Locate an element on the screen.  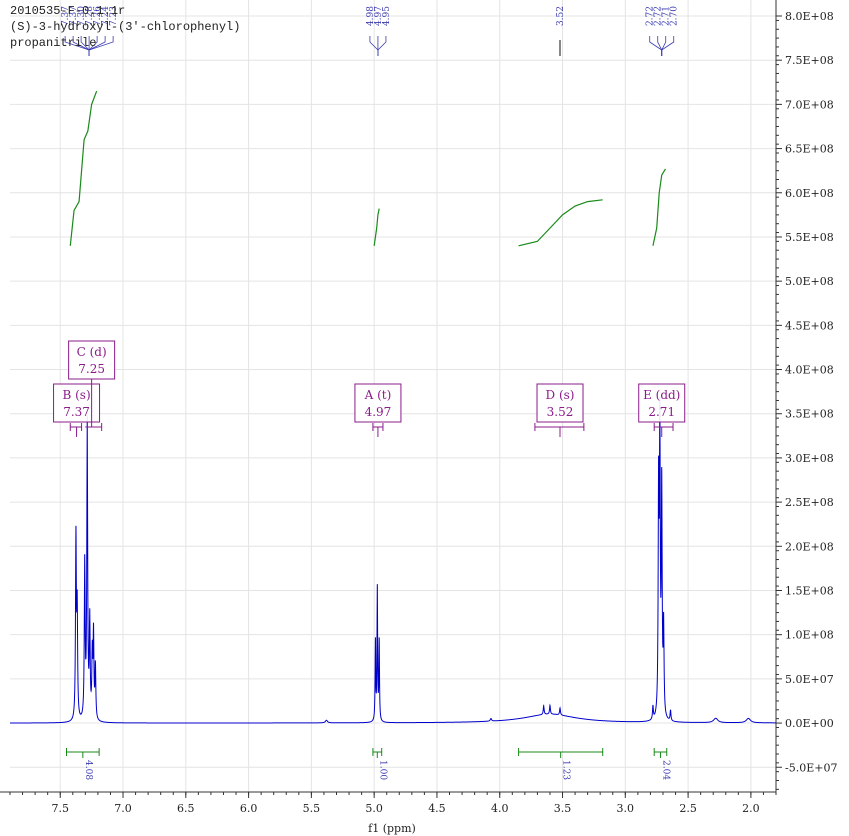
y-tick-label: 8.0E+08 is located at coordinates (809, 16).